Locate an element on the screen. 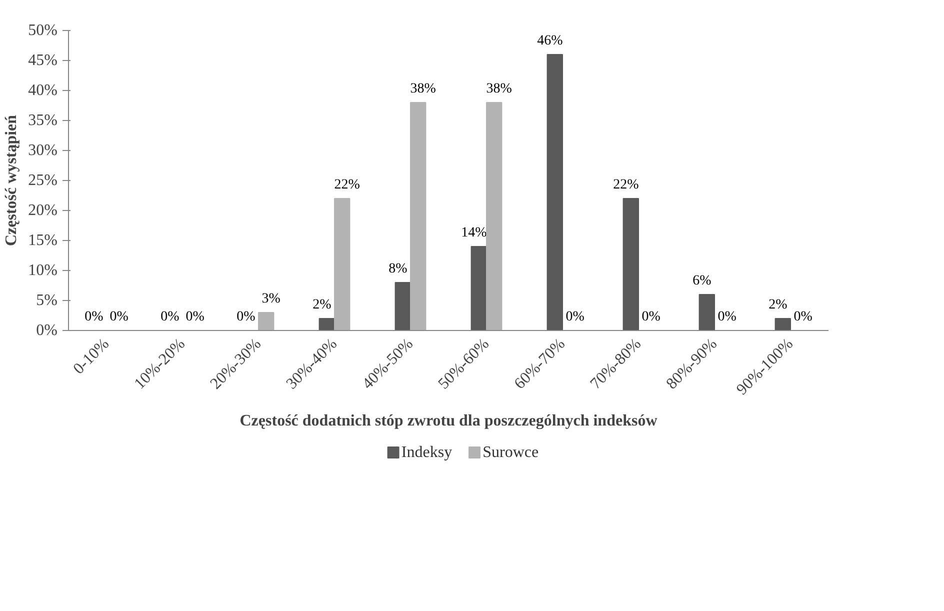 Image resolution: width=944 pixels, height=611 pixels. data-label: 3% is located at coordinates (271, 299).